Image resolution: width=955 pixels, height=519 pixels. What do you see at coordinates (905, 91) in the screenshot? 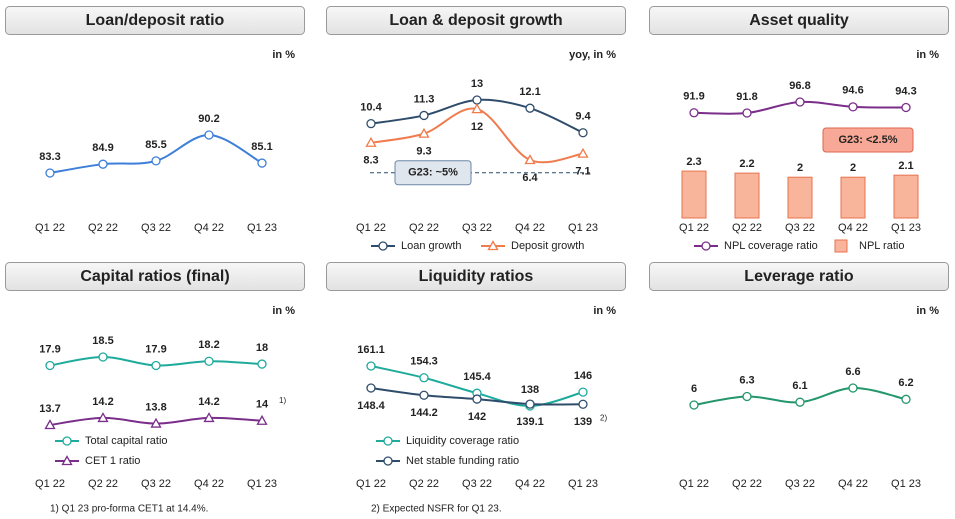
I see `data-label: 94.3` at bounding box center [905, 91].